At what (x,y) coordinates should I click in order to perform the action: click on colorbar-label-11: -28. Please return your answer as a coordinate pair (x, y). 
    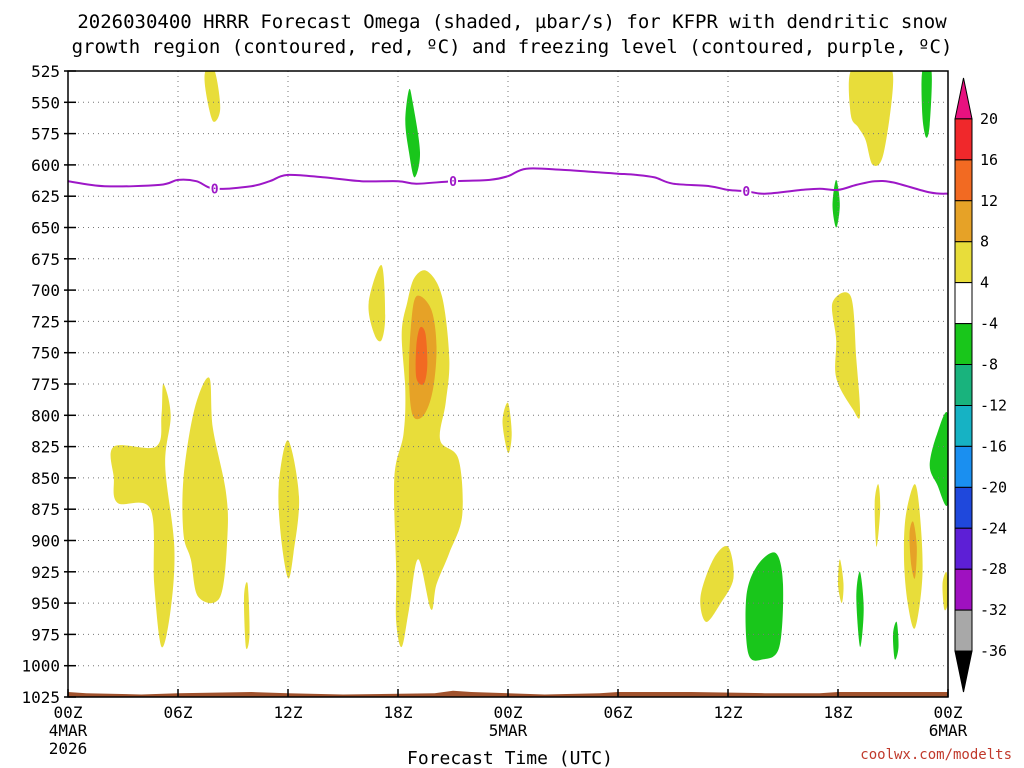
    Looking at the image, I should click on (993, 569).